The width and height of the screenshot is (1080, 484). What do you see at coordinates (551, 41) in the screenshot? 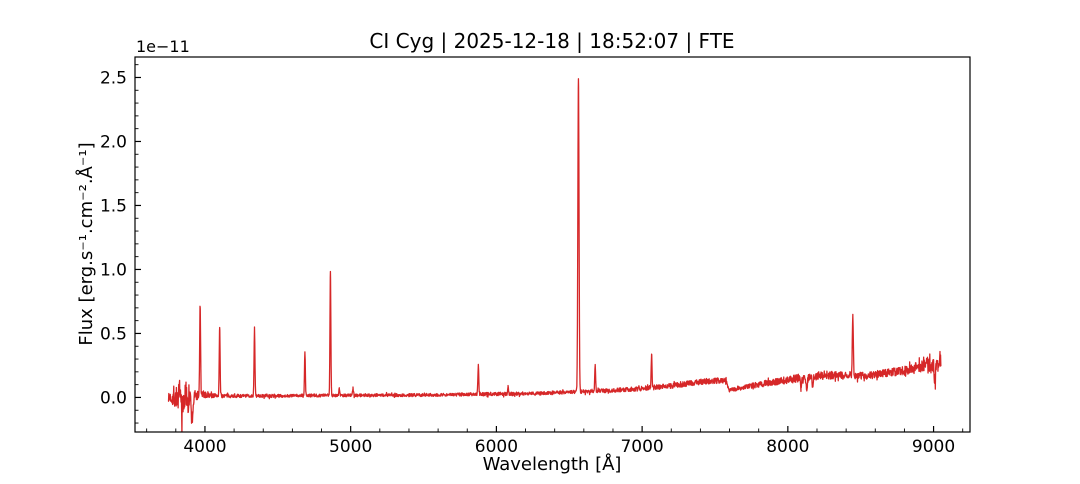
I see `chart-title: CI Cyg | 2025-12-18 | 18:52:07 | FTE` at bounding box center [551, 41].